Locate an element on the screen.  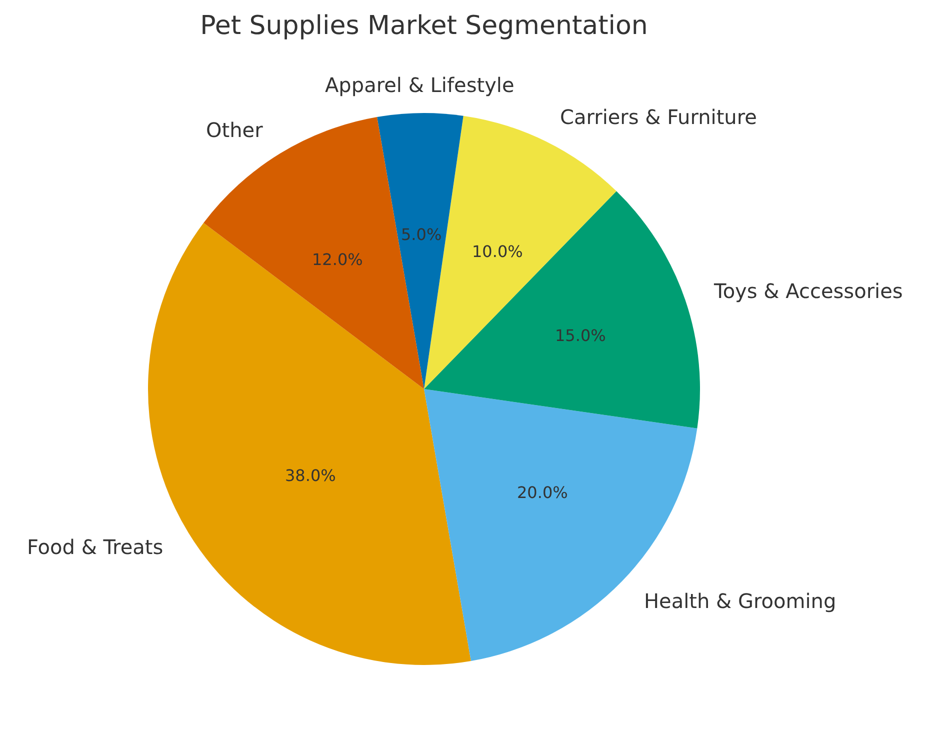
slice-label: Health & Grooming is located at coordinates (740, 601).